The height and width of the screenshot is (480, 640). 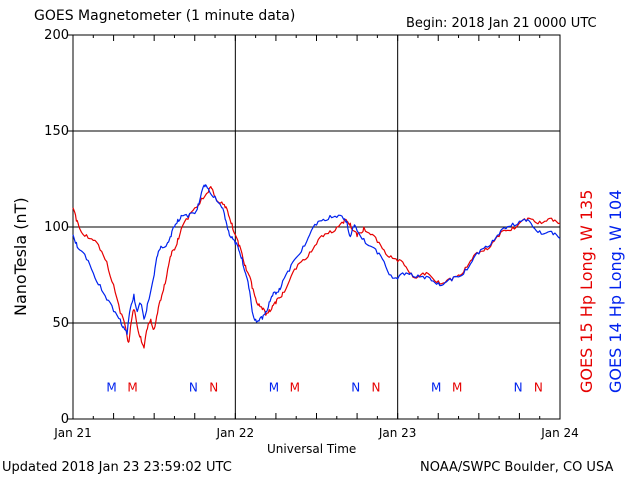 What do you see at coordinates (615, 291) in the screenshot?
I see `legend-goes14: GOES 14 Hp Long. W 104` at bounding box center [615, 291].